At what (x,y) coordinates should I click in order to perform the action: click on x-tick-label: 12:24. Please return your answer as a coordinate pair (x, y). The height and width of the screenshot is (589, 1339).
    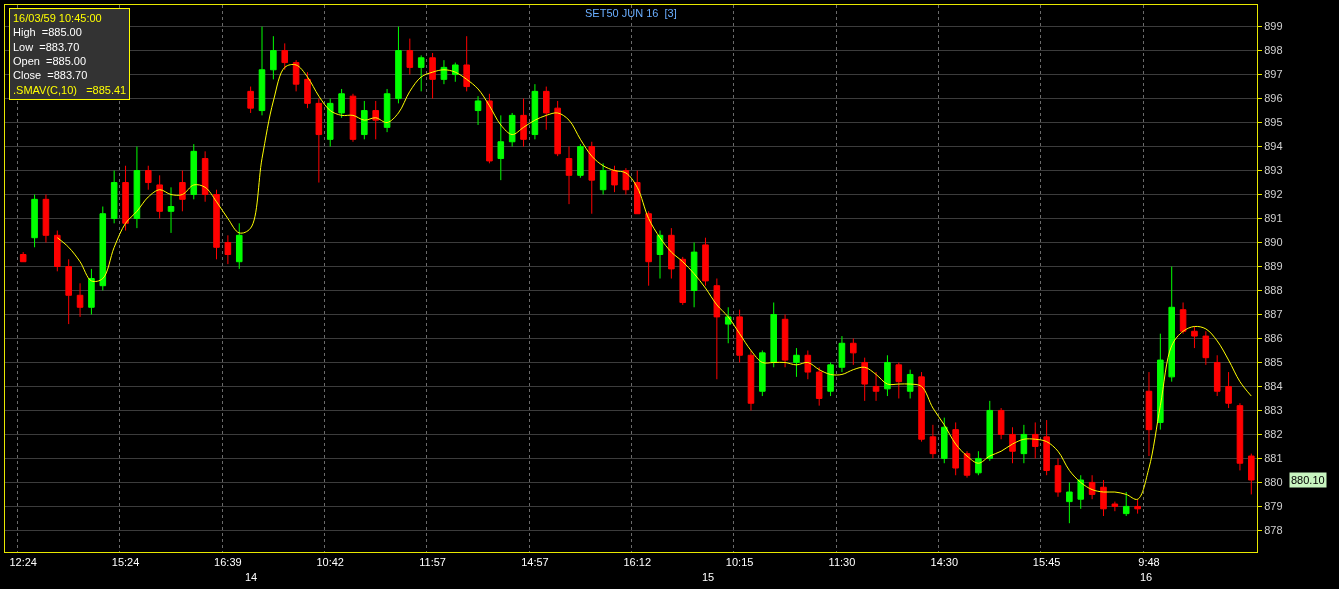
    Looking at the image, I should click on (23, 562).